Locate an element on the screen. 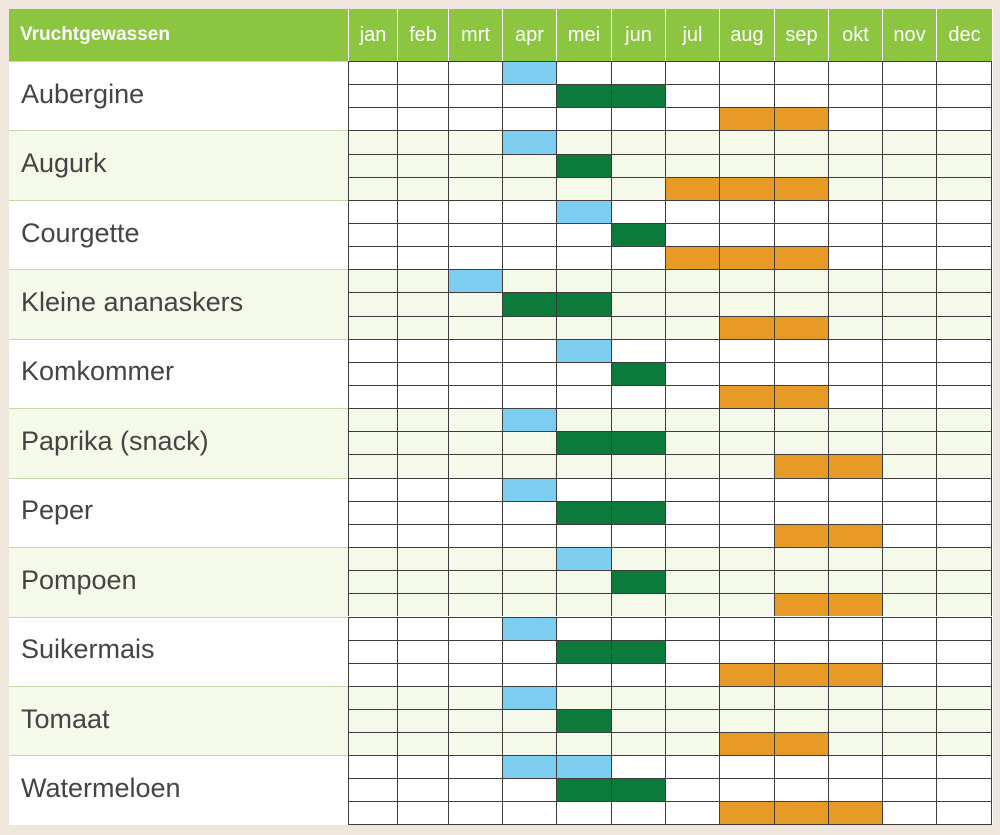 The height and width of the screenshot is (835, 1000). month-header-nov: nov is located at coordinates (909, 35).